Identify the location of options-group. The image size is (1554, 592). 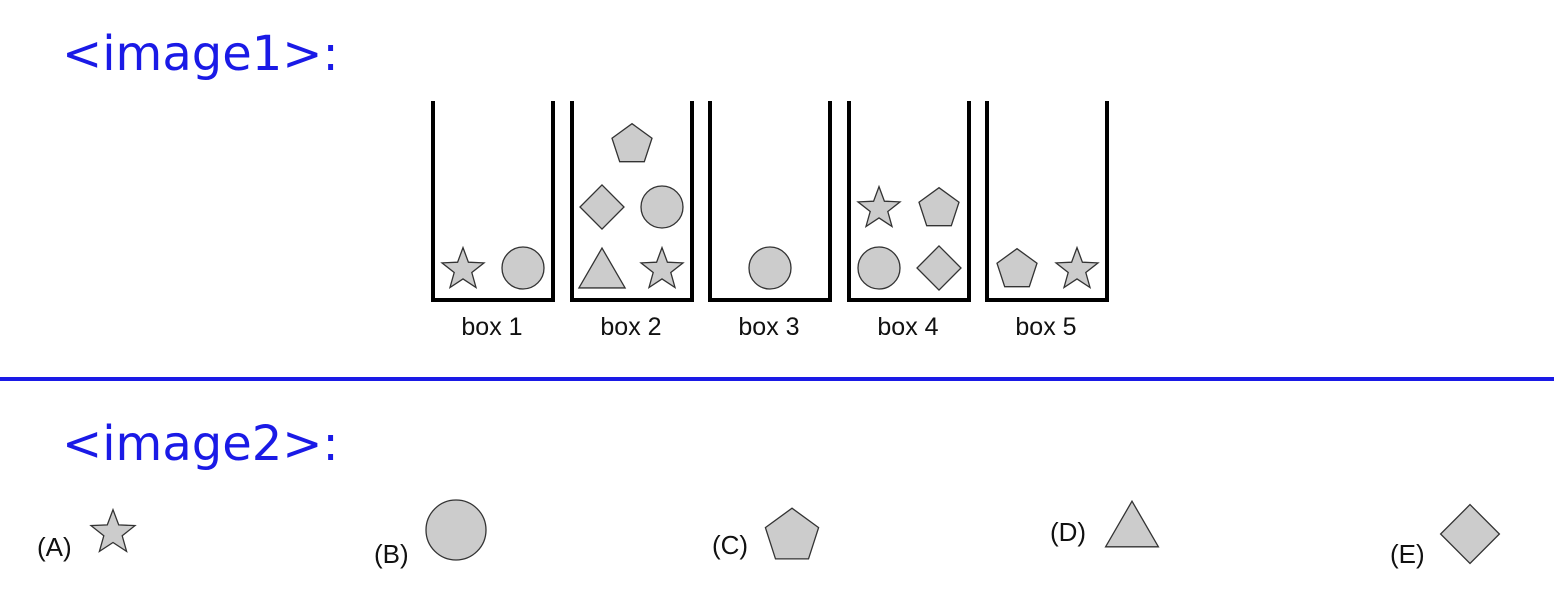
(795, 532).